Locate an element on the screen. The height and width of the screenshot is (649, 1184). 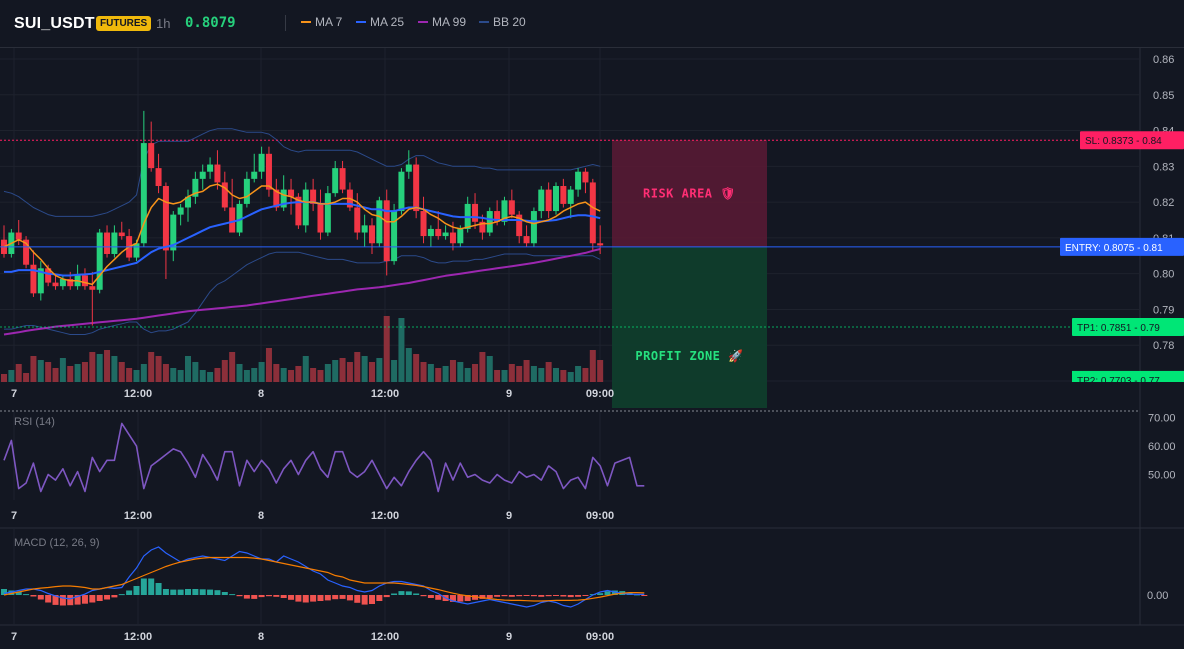
entry-tag is located at coordinates (1122, 246).